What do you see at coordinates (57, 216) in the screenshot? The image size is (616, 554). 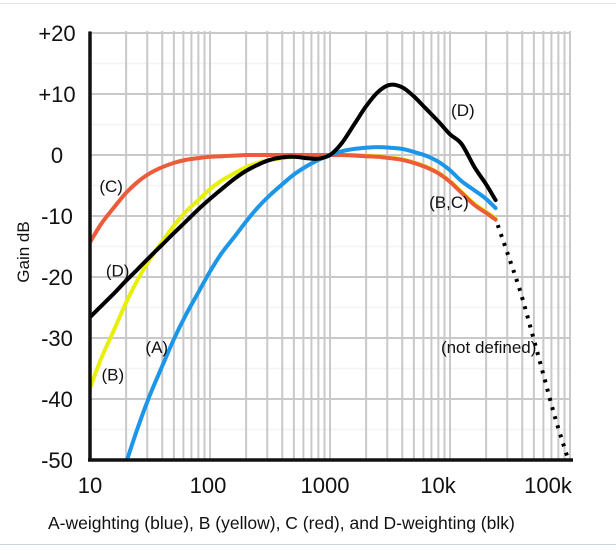 I see `y-tick-label: -10` at bounding box center [57, 216].